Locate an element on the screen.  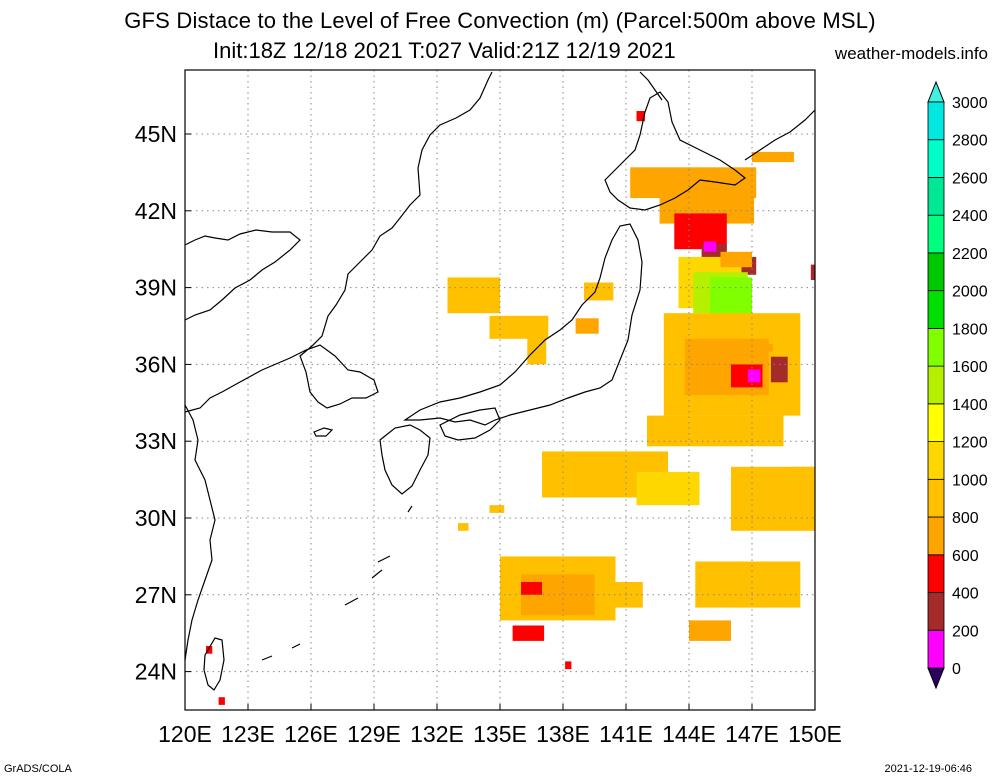
lat-tick-label: 45N is located at coordinates (156, 134).